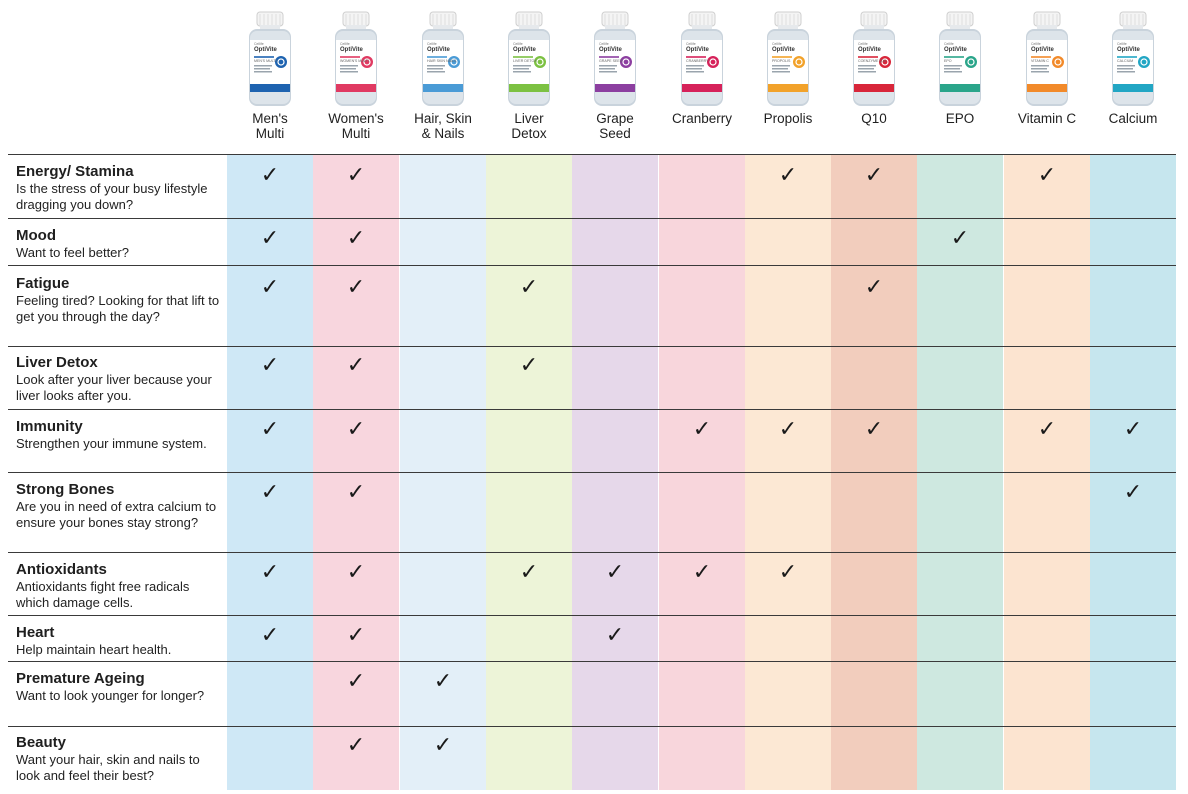  What do you see at coordinates (1125, 61) in the screenshot?
I see `svg-text: CALCIUM` at bounding box center [1125, 61].